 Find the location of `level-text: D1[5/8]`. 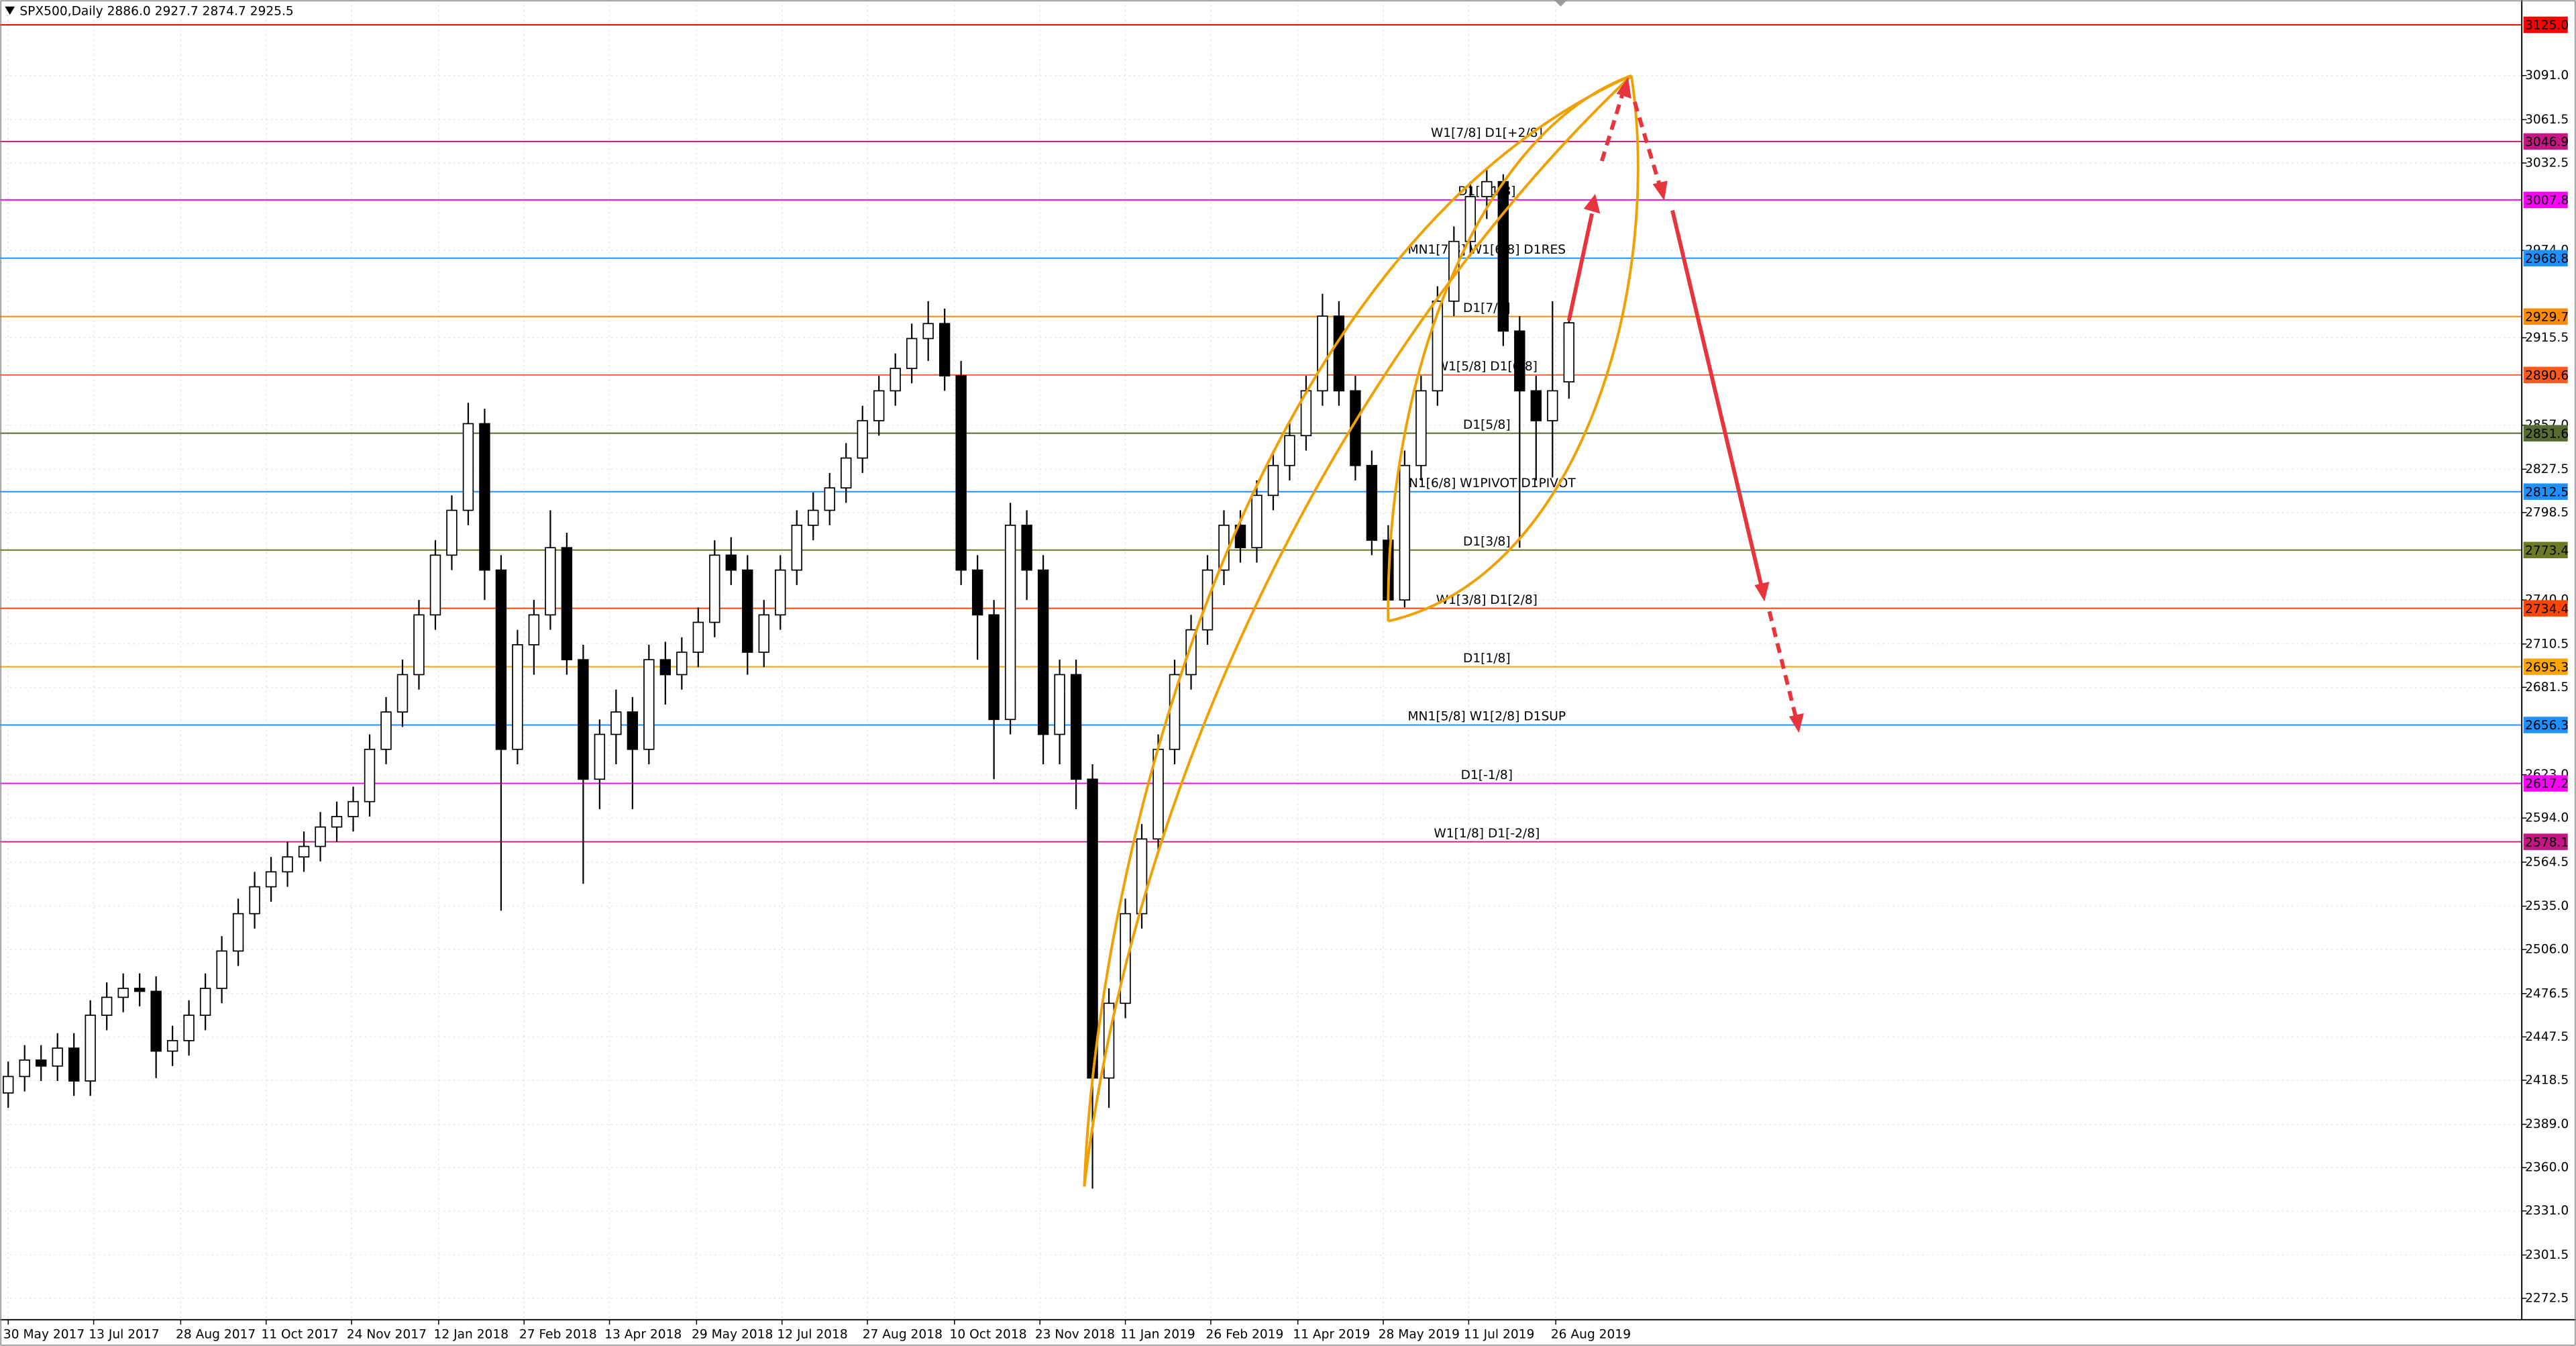

level-text: D1[5/8] is located at coordinates (1487, 425).